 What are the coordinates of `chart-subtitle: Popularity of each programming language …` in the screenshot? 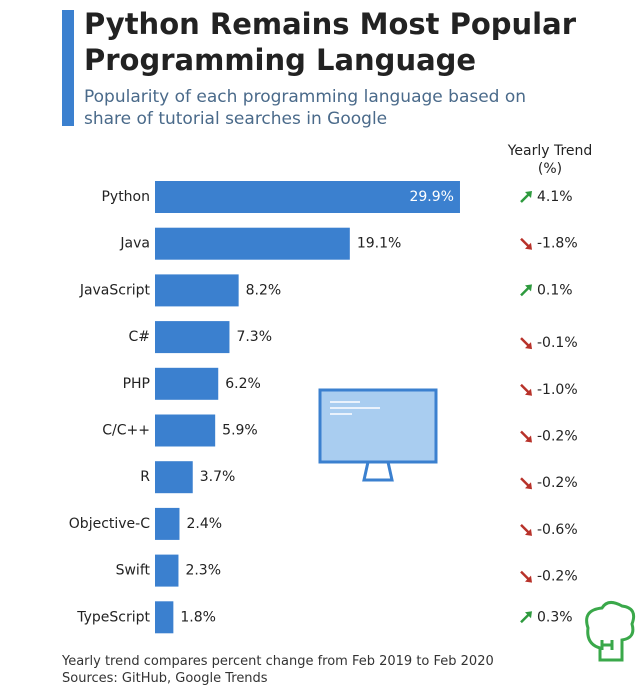 It's located at (305, 108).